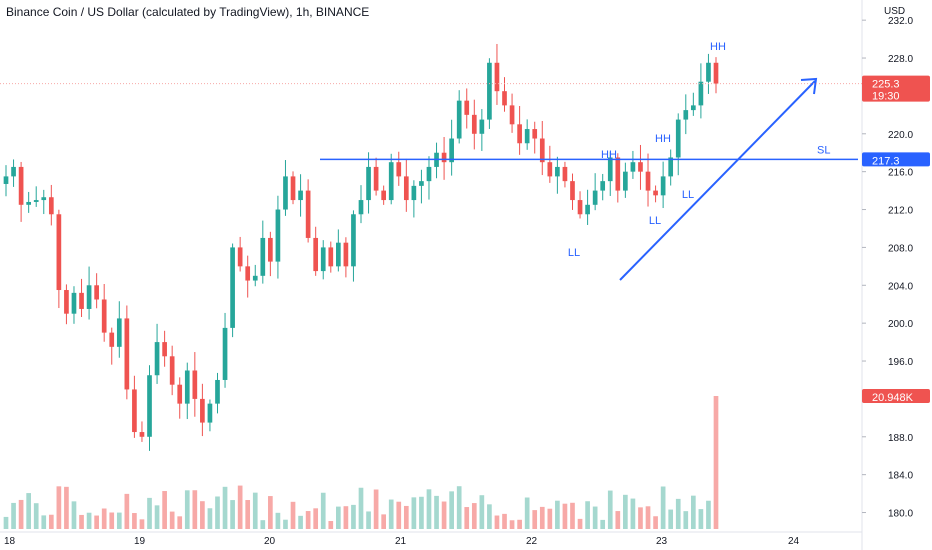  I want to click on sl-price-label: 217.3, so click(886, 161).